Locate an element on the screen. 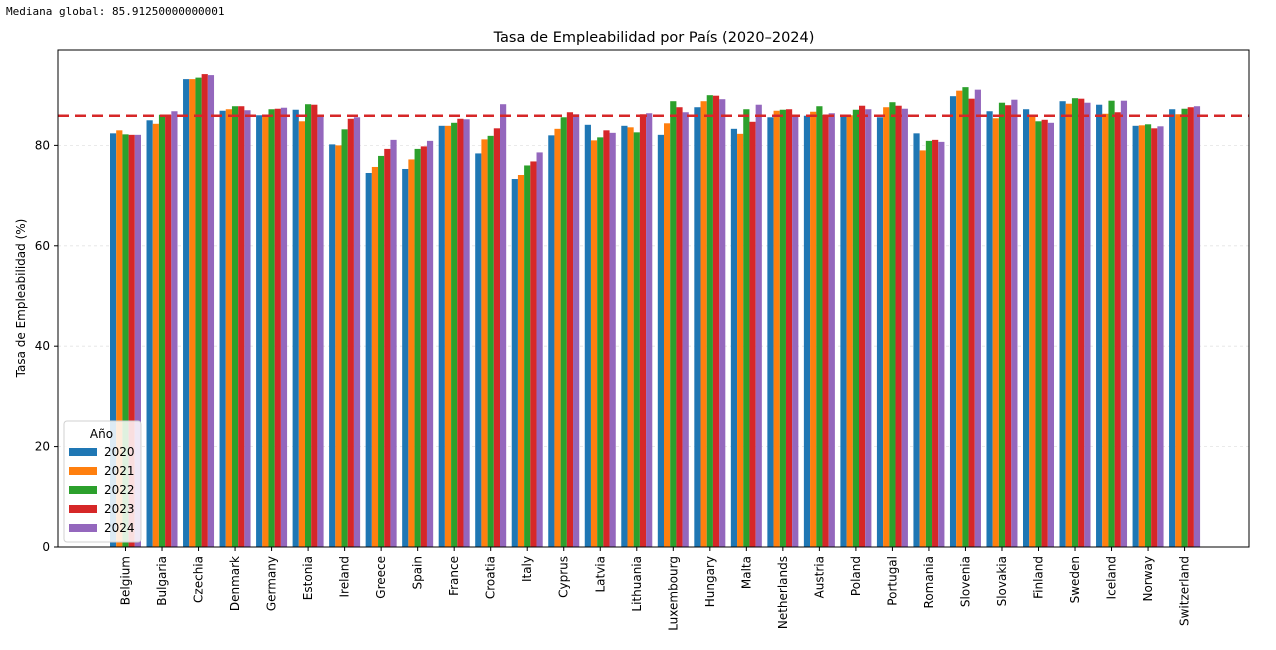 Image resolution: width=1276 pixels, height=650 pixels. bar-2021-poland is located at coordinates (849, 331).